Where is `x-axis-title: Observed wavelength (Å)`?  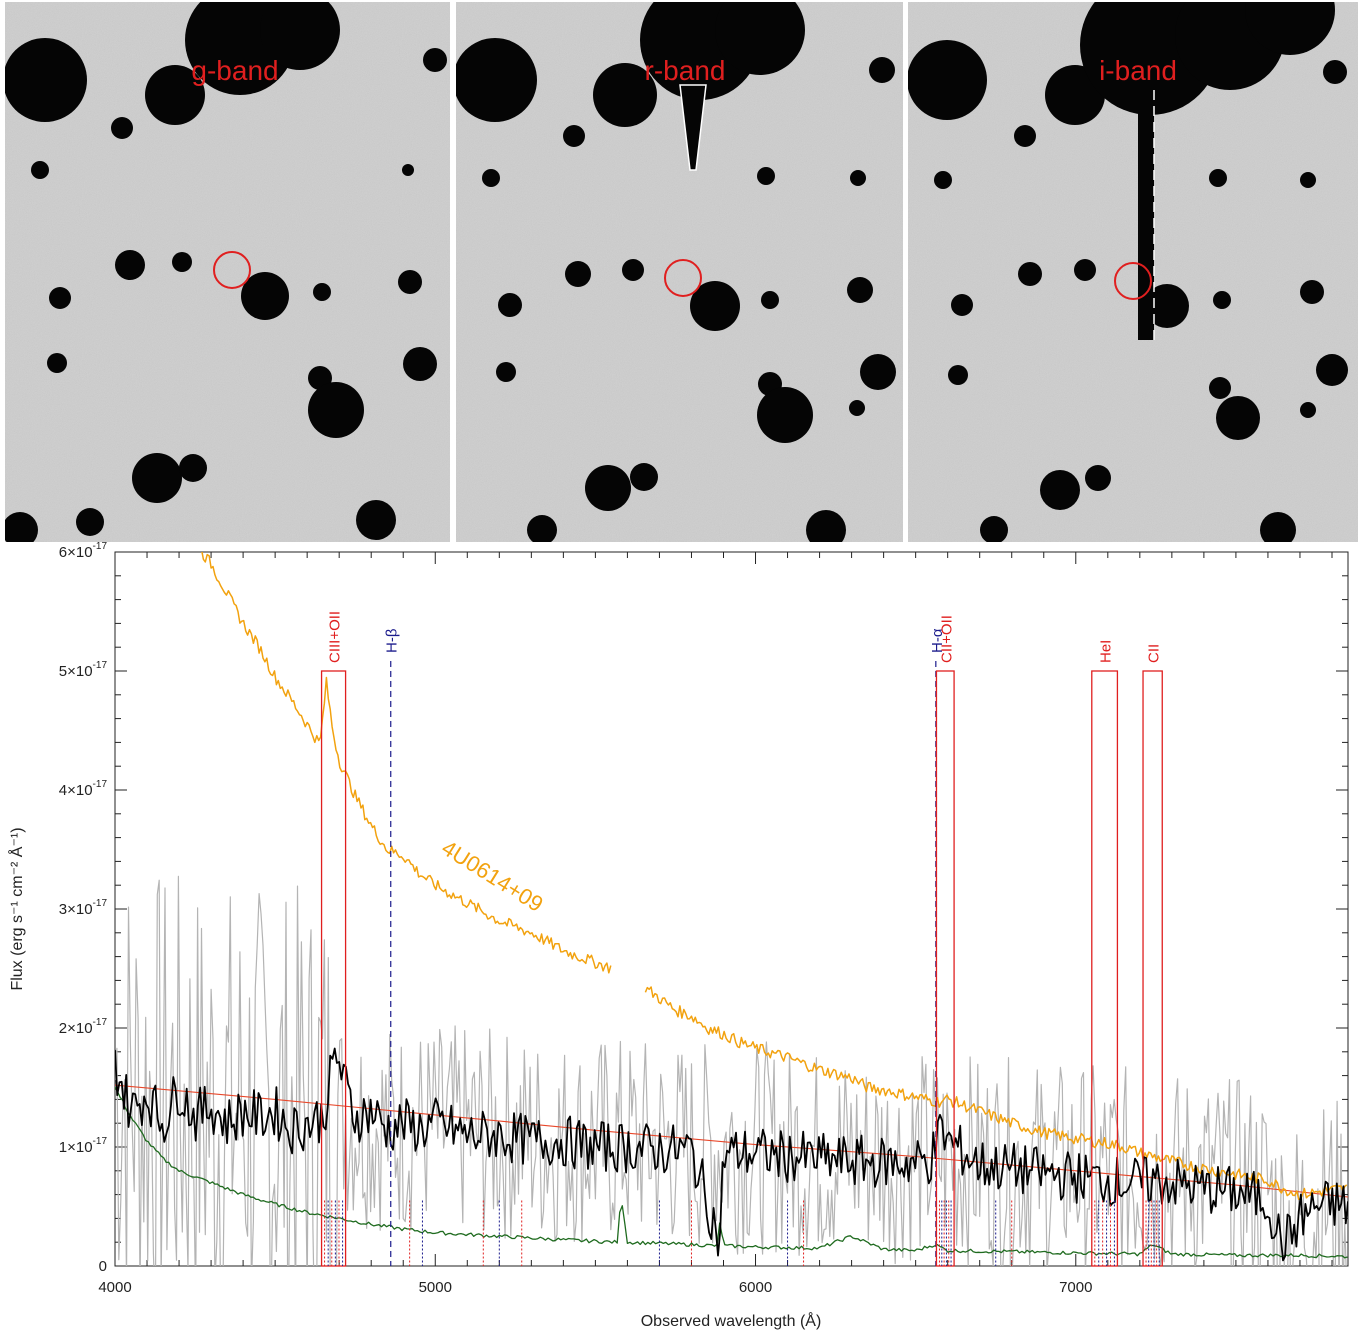 x-axis-title: Observed wavelength (Å) is located at coordinates (731, 1320).